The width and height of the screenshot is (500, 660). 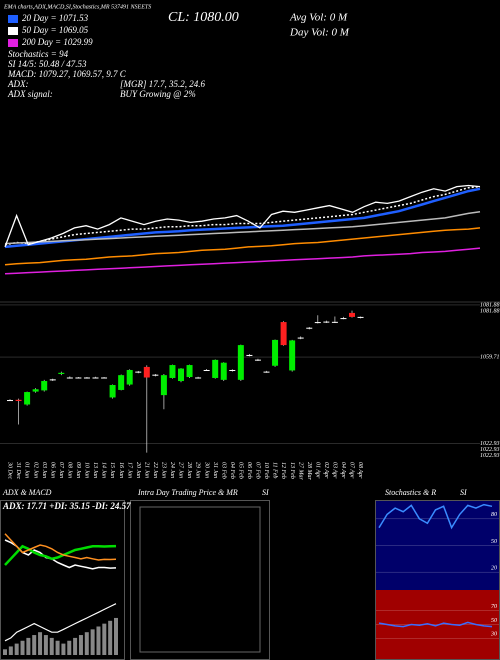 I want to click on x-tick-label: 21 Jan, so click(x=146, y=470).